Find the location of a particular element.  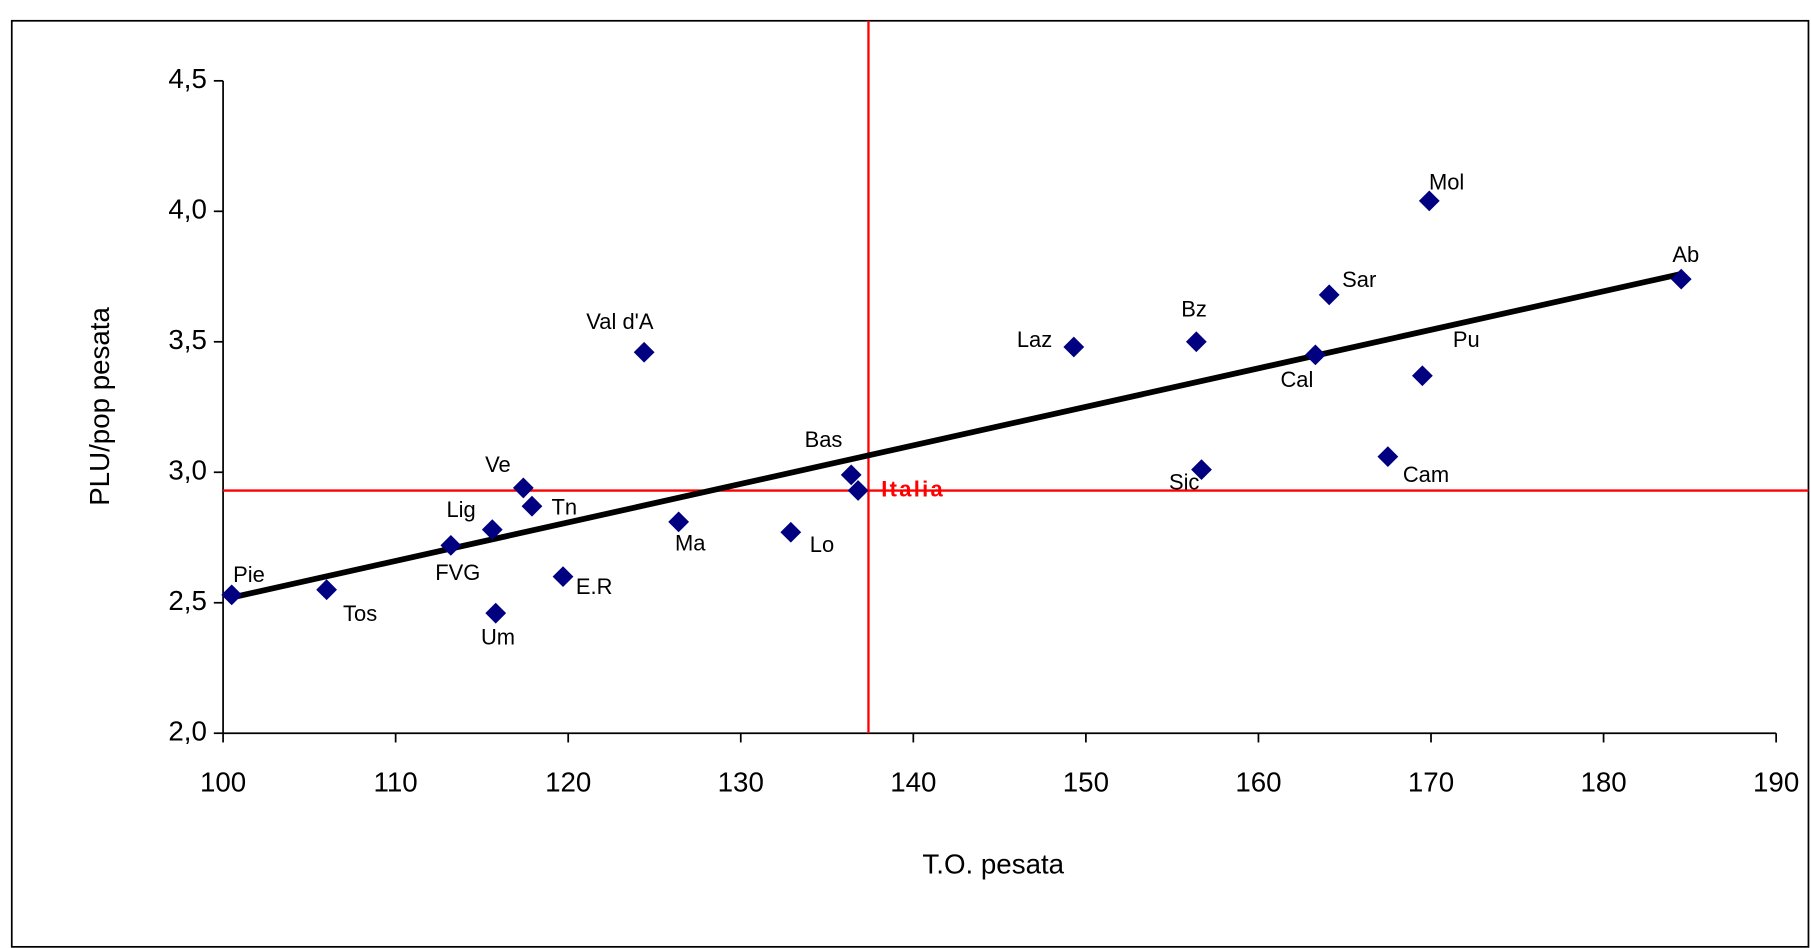

point-label: Um is located at coordinates (498, 636).